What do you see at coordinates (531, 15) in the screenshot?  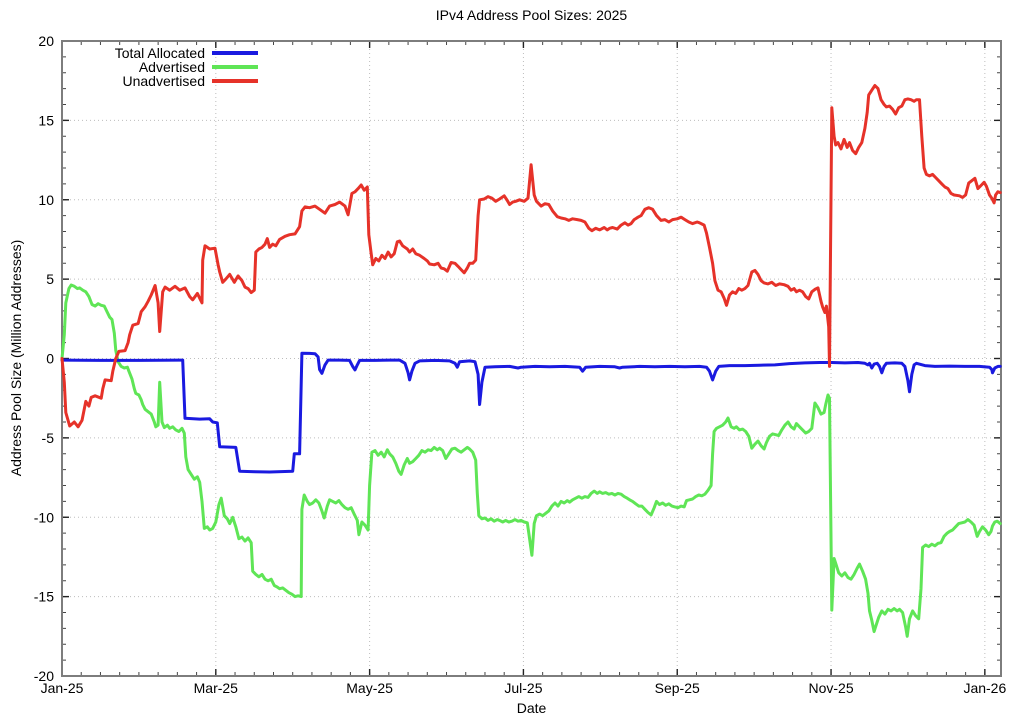 I see `chart-title: IPv4 Address Pool Sizes: 2025` at bounding box center [531, 15].